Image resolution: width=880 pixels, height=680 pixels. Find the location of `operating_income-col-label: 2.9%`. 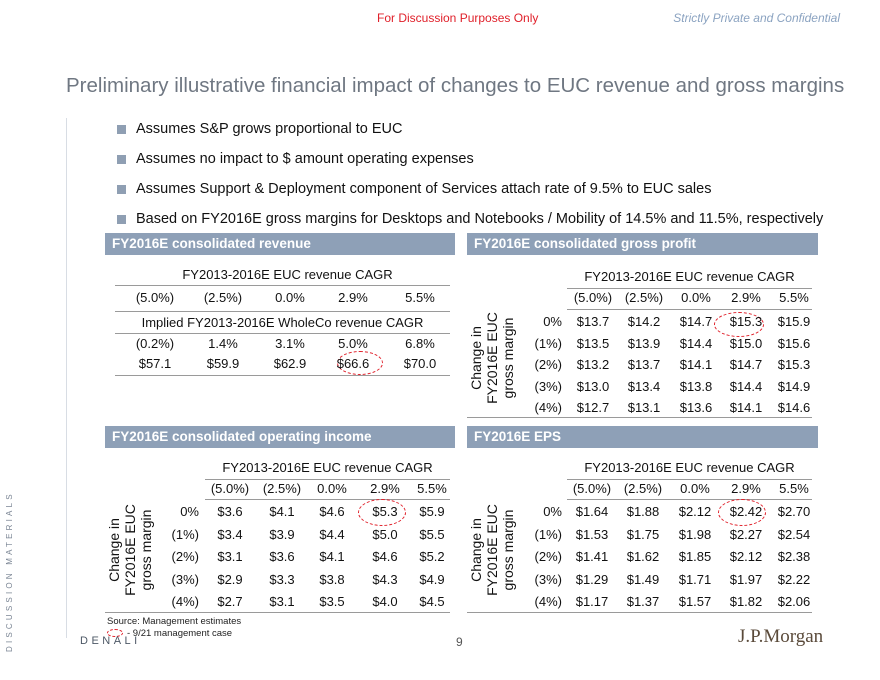

operating_income-col-label: 2.9% is located at coordinates (385, 488).